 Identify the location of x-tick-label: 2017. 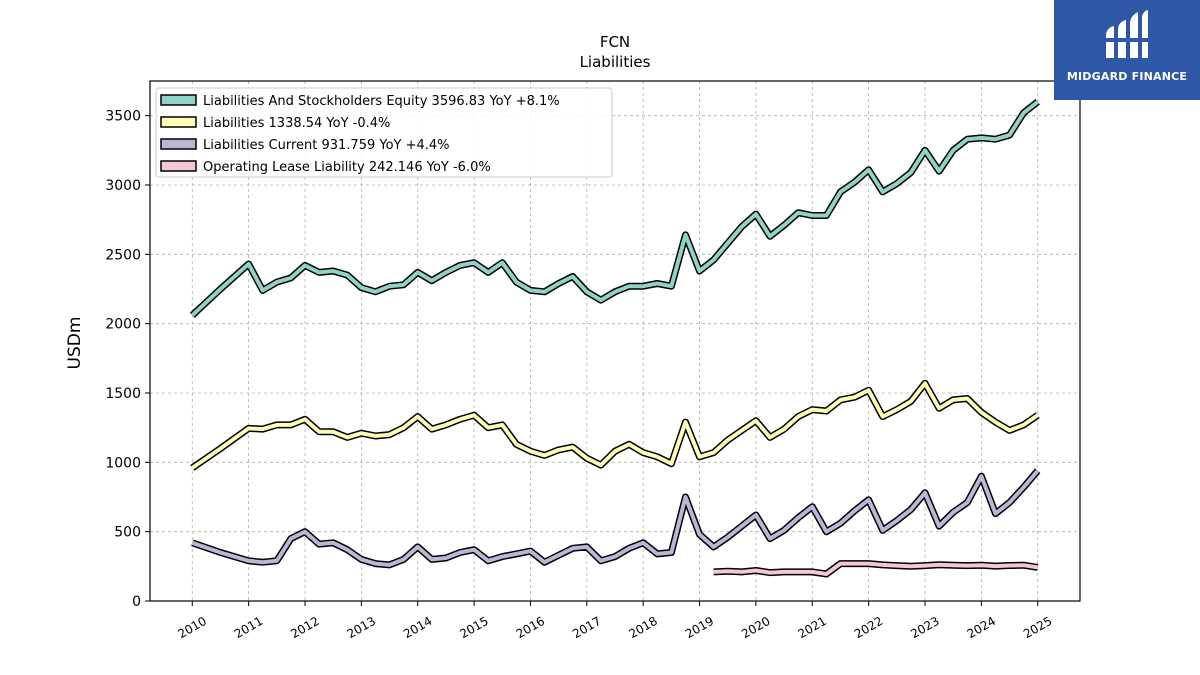
(586, 627).